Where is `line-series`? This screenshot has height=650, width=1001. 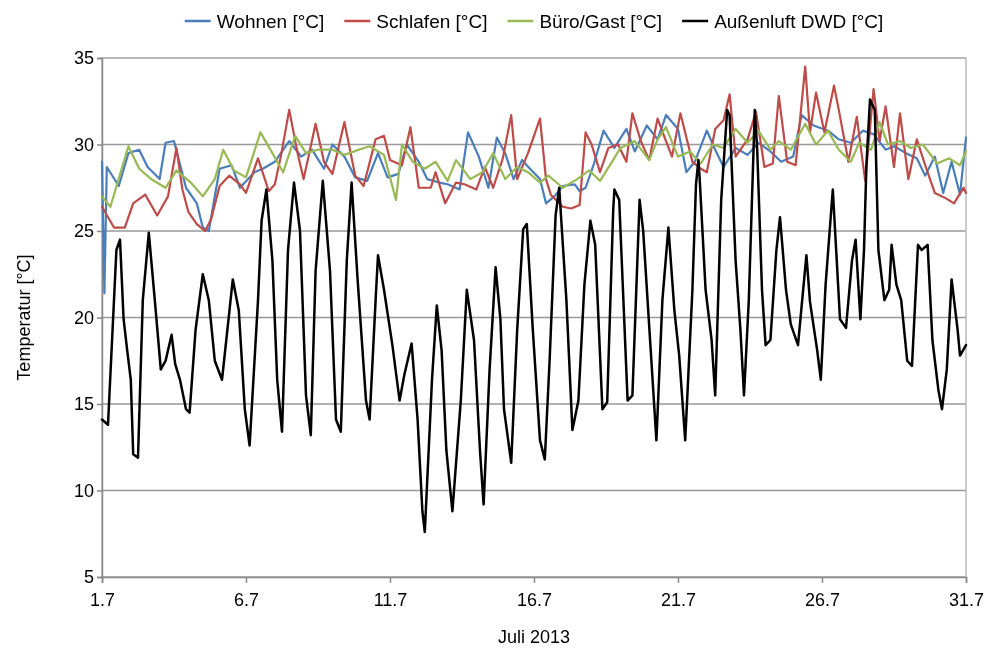
line-series is located at coordinates (534, 164).